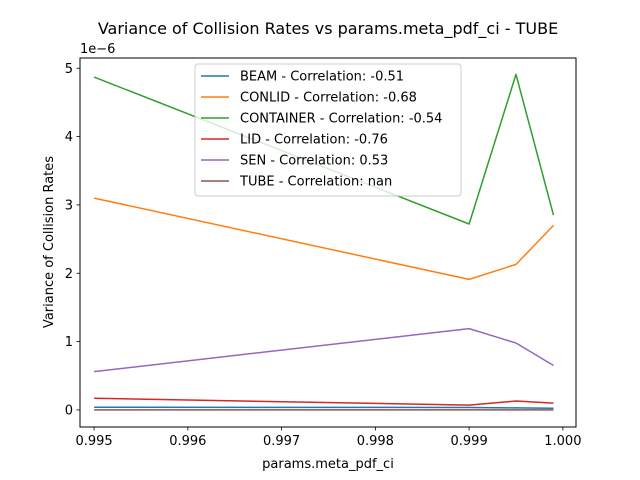  Describe the element at coordinates (324, 239) in the screenshot. I see `series-line-conlid` at that location.